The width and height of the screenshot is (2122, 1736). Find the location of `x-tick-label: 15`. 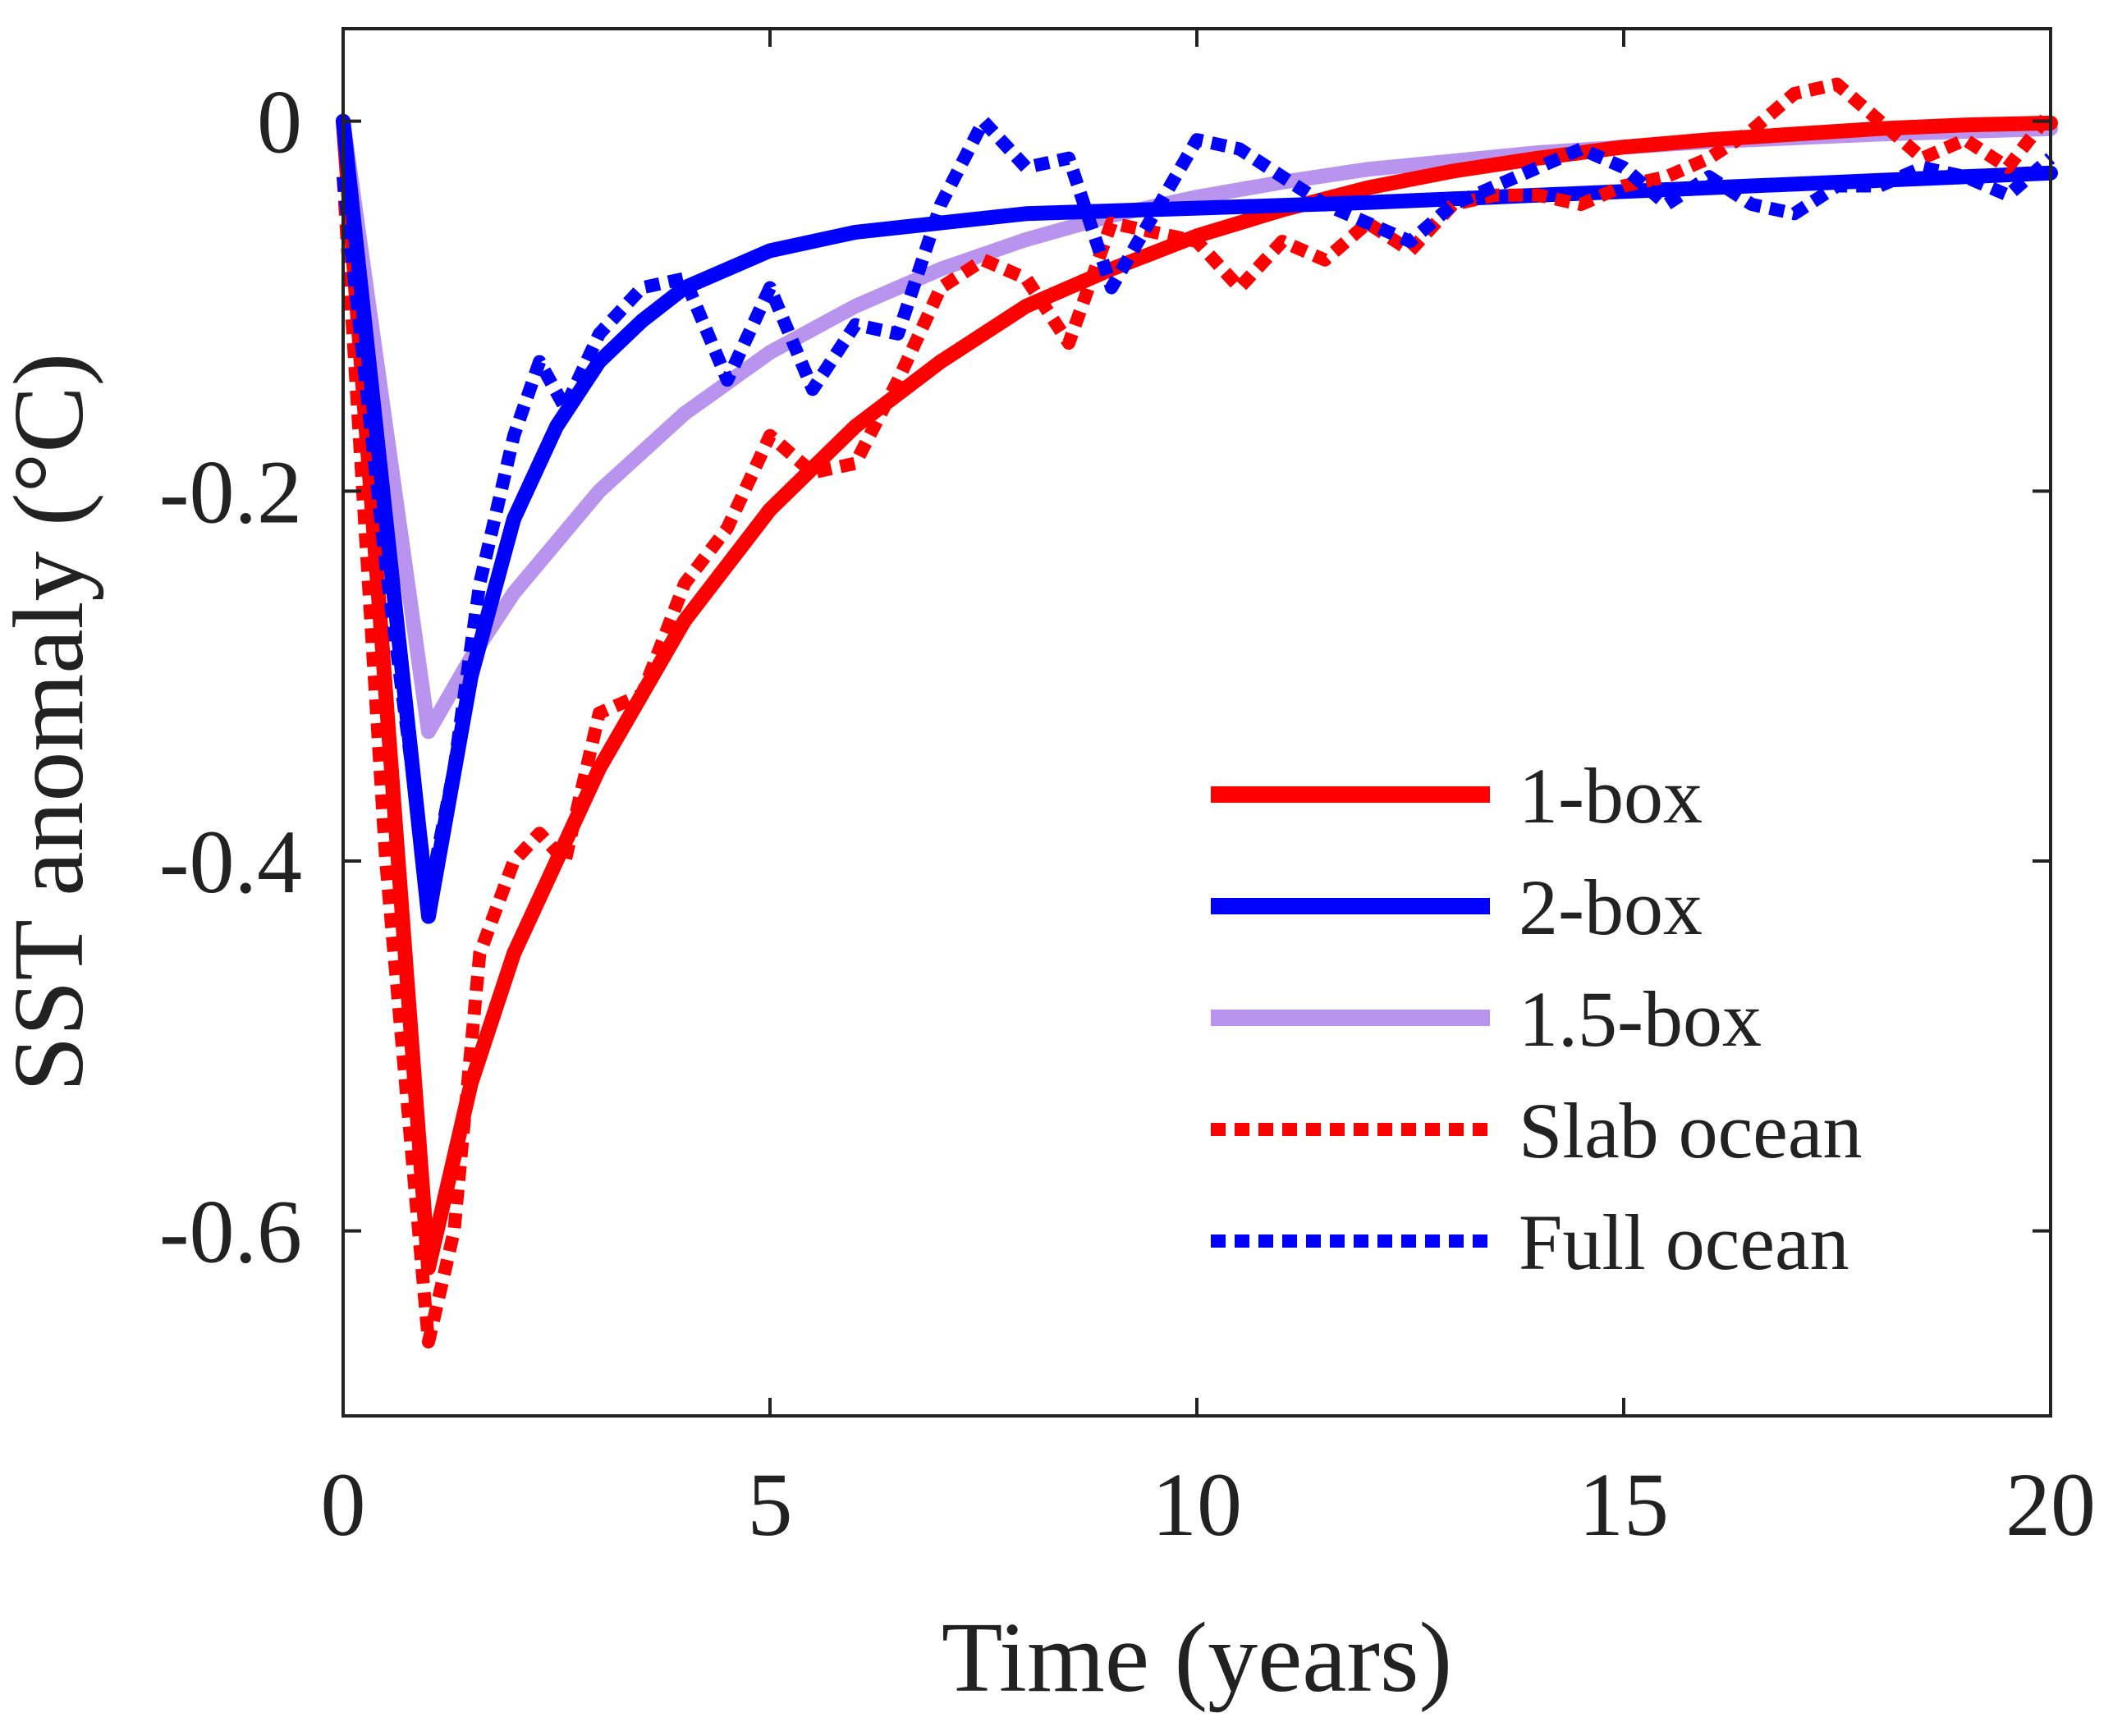

x-tick-label: 15 is located at coordinates (1624, 1504).